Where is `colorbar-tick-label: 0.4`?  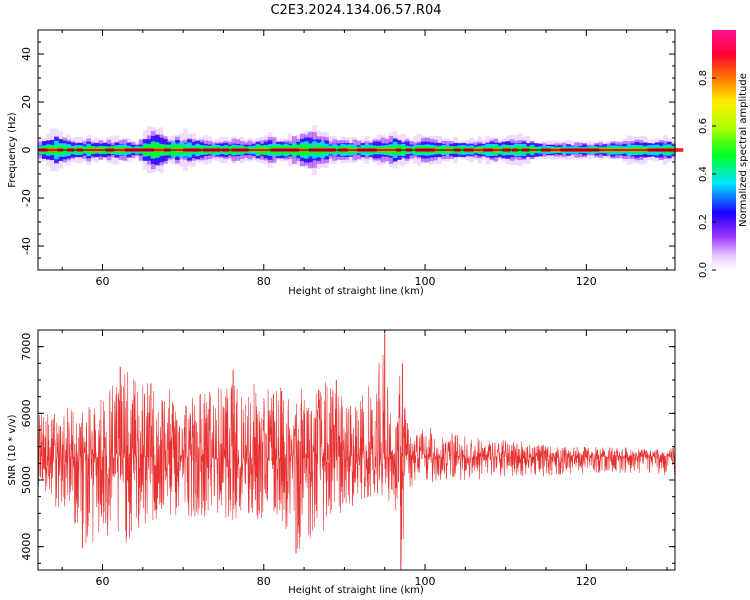 colorbar-tick-label: 0.4 is located at coordinates (703, 174).